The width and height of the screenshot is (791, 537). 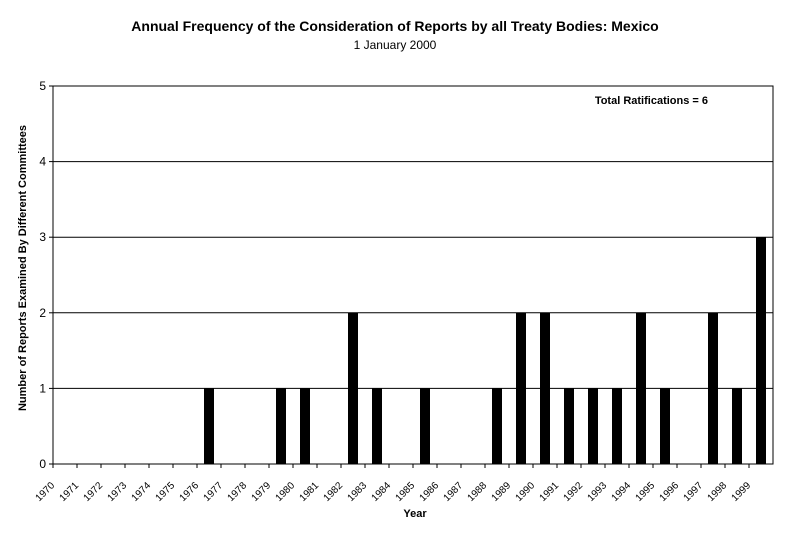 I want to click on bar-1994, so click(x=641, y=388).